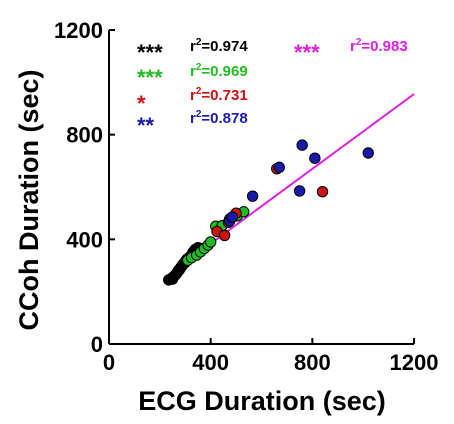  What do you see at coordinates (210, 362) in the screenshot?
I see `x-tick-label: 400` at bounding box center [210, 362].